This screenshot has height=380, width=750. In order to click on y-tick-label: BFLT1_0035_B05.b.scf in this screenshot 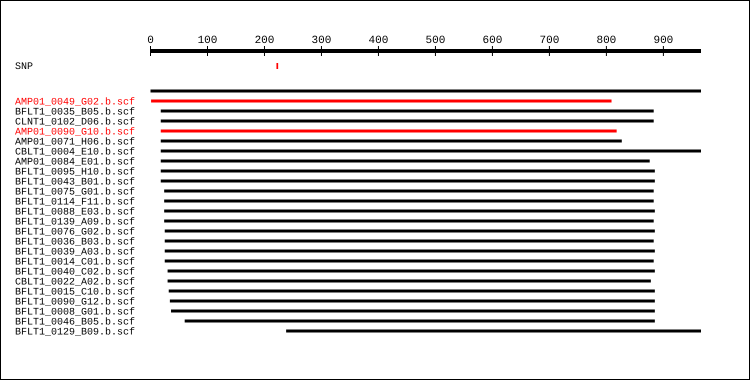, I will do `click(75, 112)`.